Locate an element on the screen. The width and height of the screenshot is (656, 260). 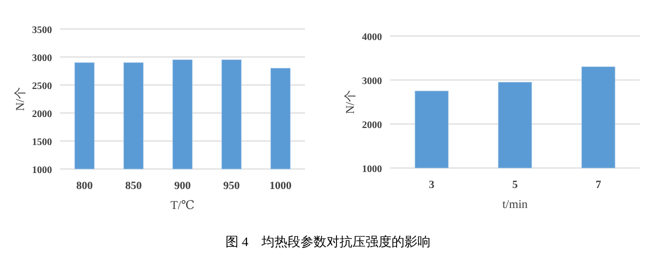
x-tick-label: 3 is located at coordinates (431, 185).